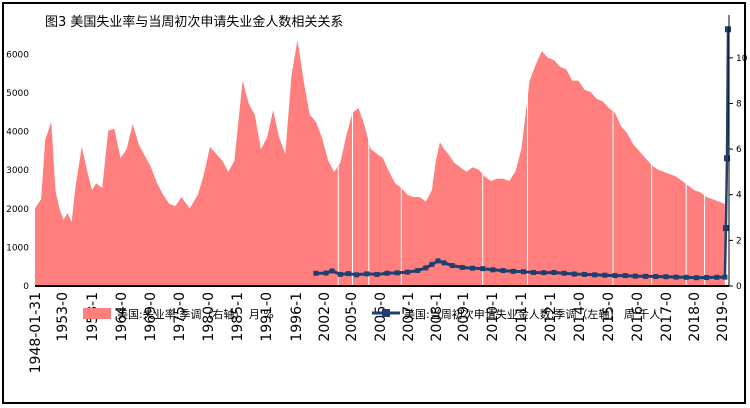 This screenshot has width=750, height=408. I want to click on right-tick-label: 2, so click(739, 241).